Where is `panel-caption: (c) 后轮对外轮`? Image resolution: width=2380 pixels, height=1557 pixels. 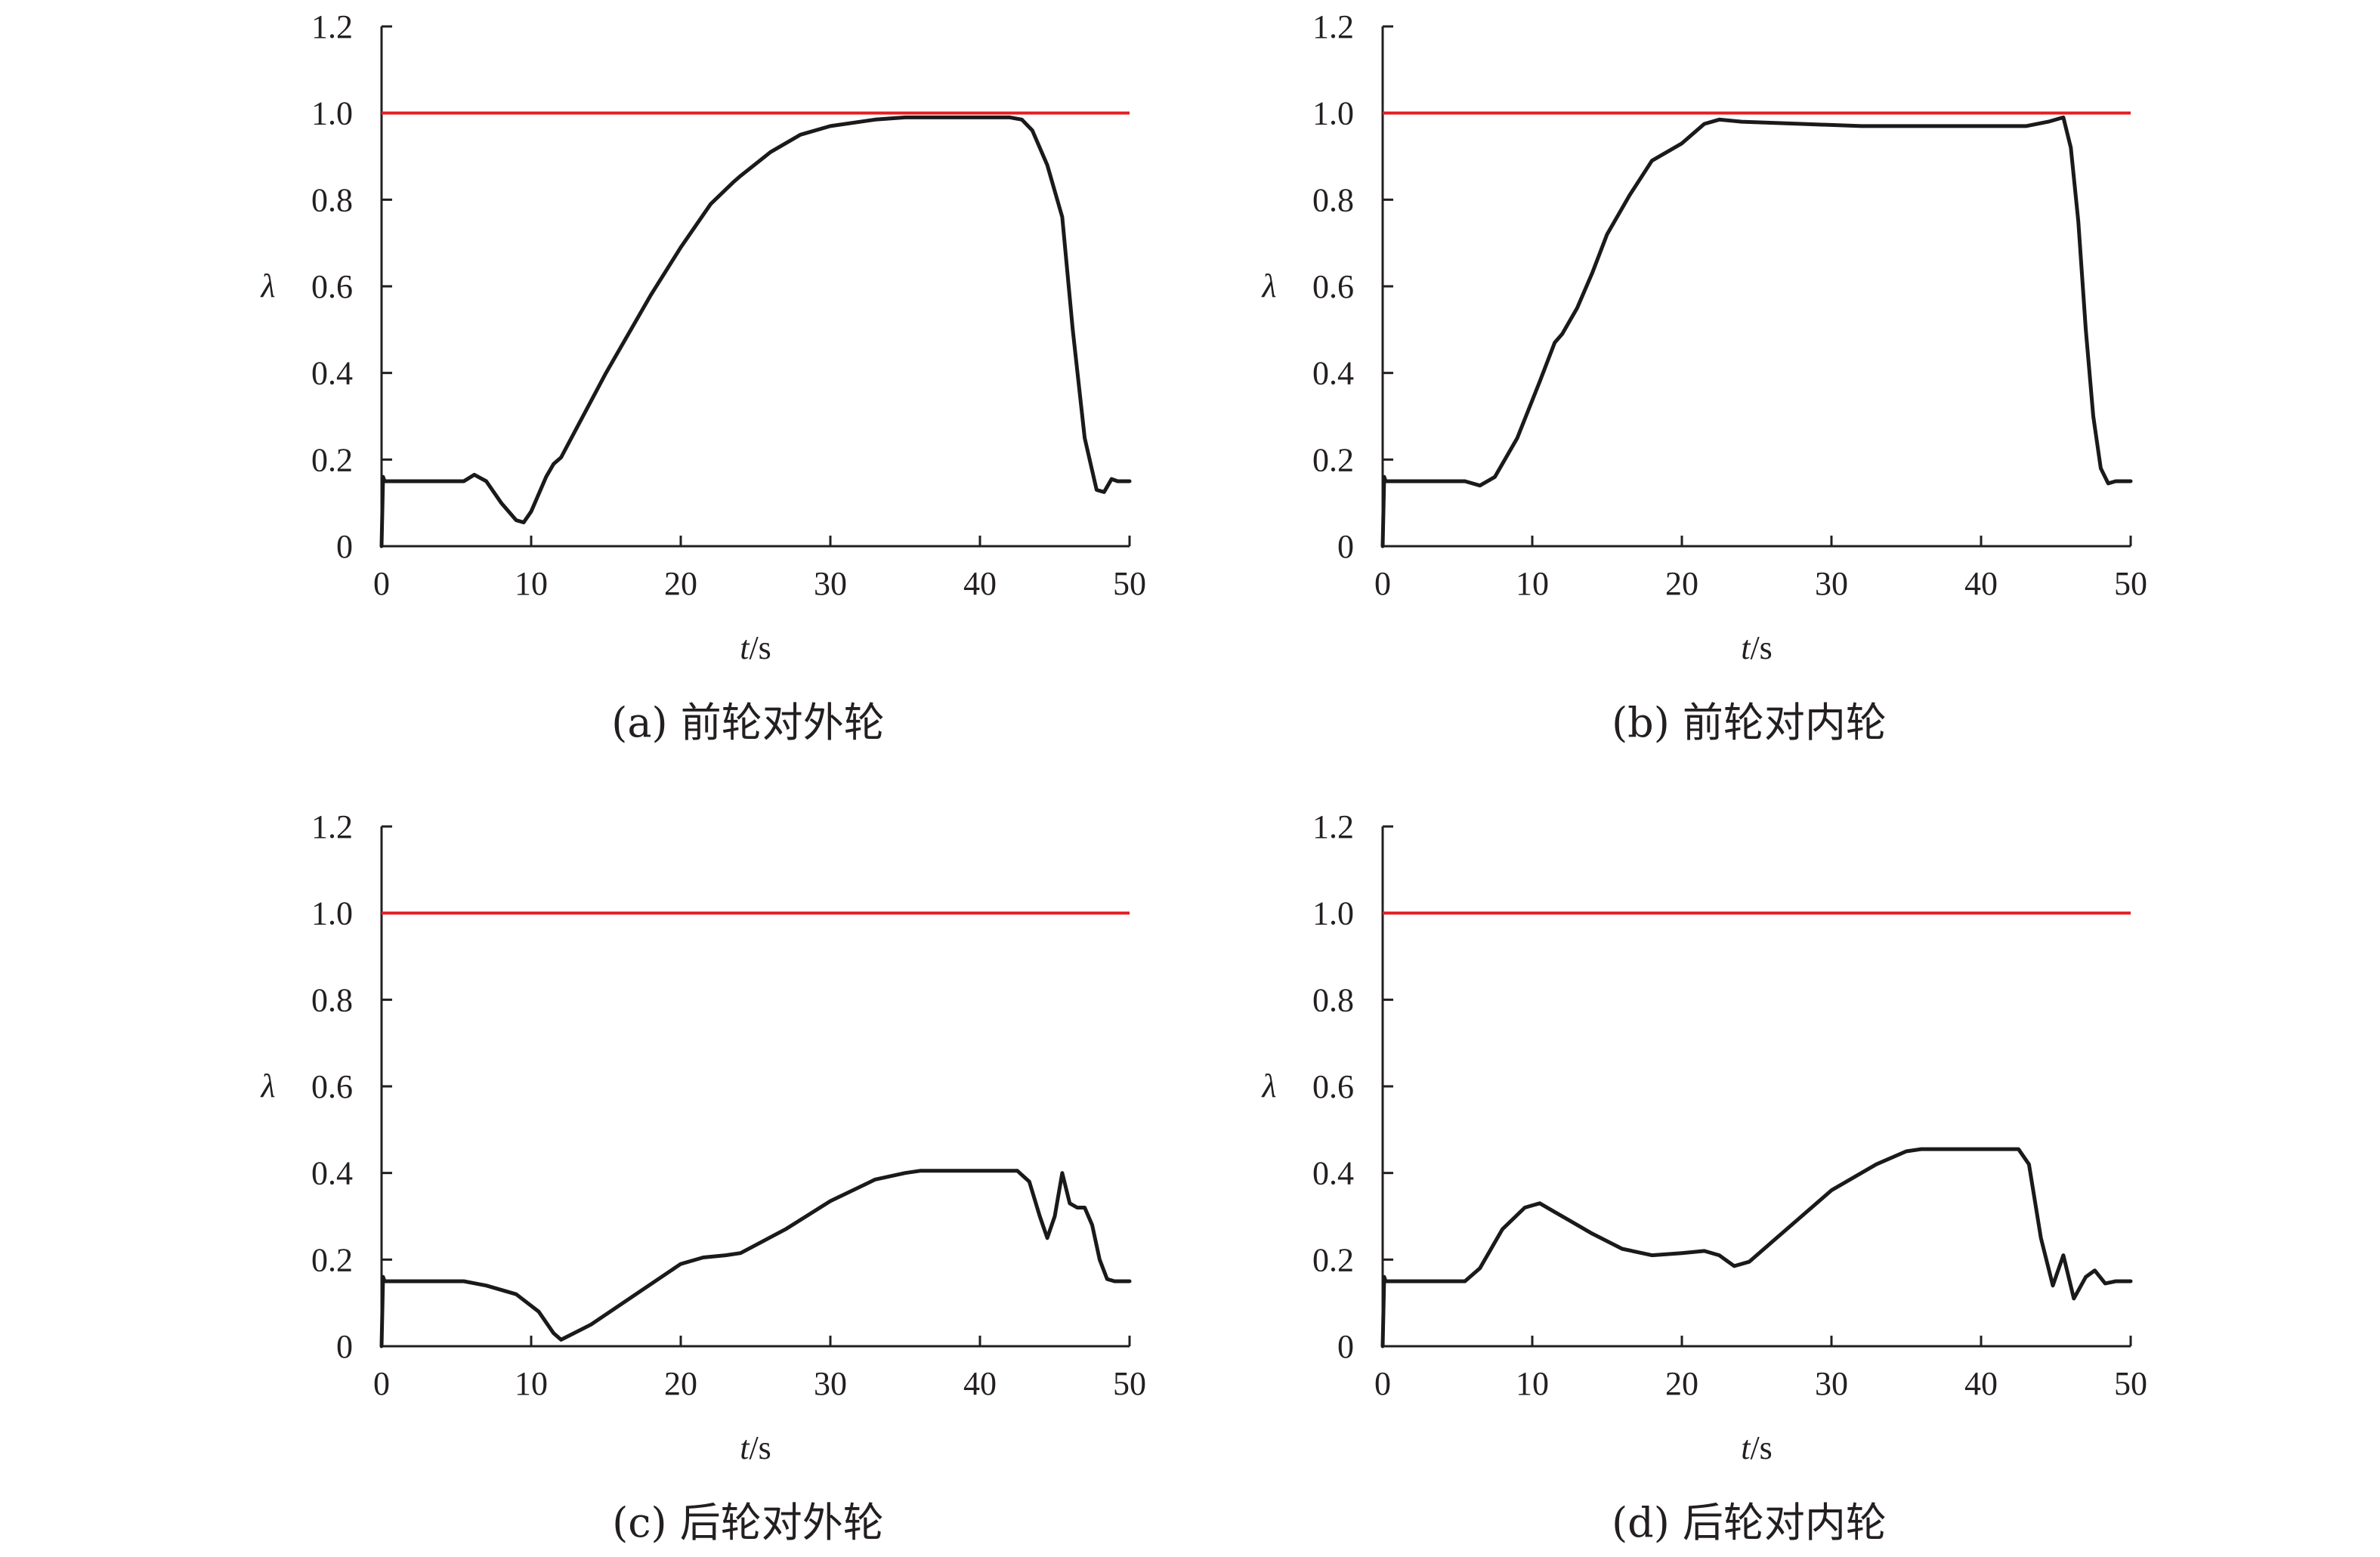 panel-caption: (c) 后轮对外轮 is located at coordinates (748, 1522).